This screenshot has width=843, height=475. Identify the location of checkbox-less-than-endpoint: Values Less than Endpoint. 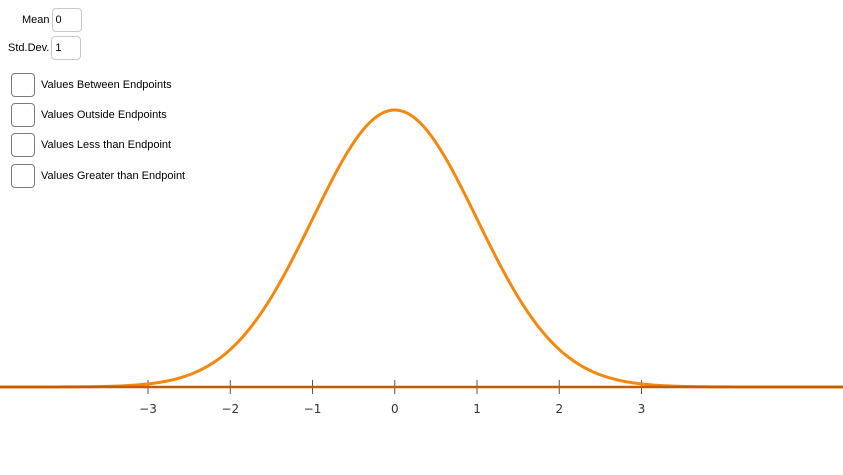
(91, 145).